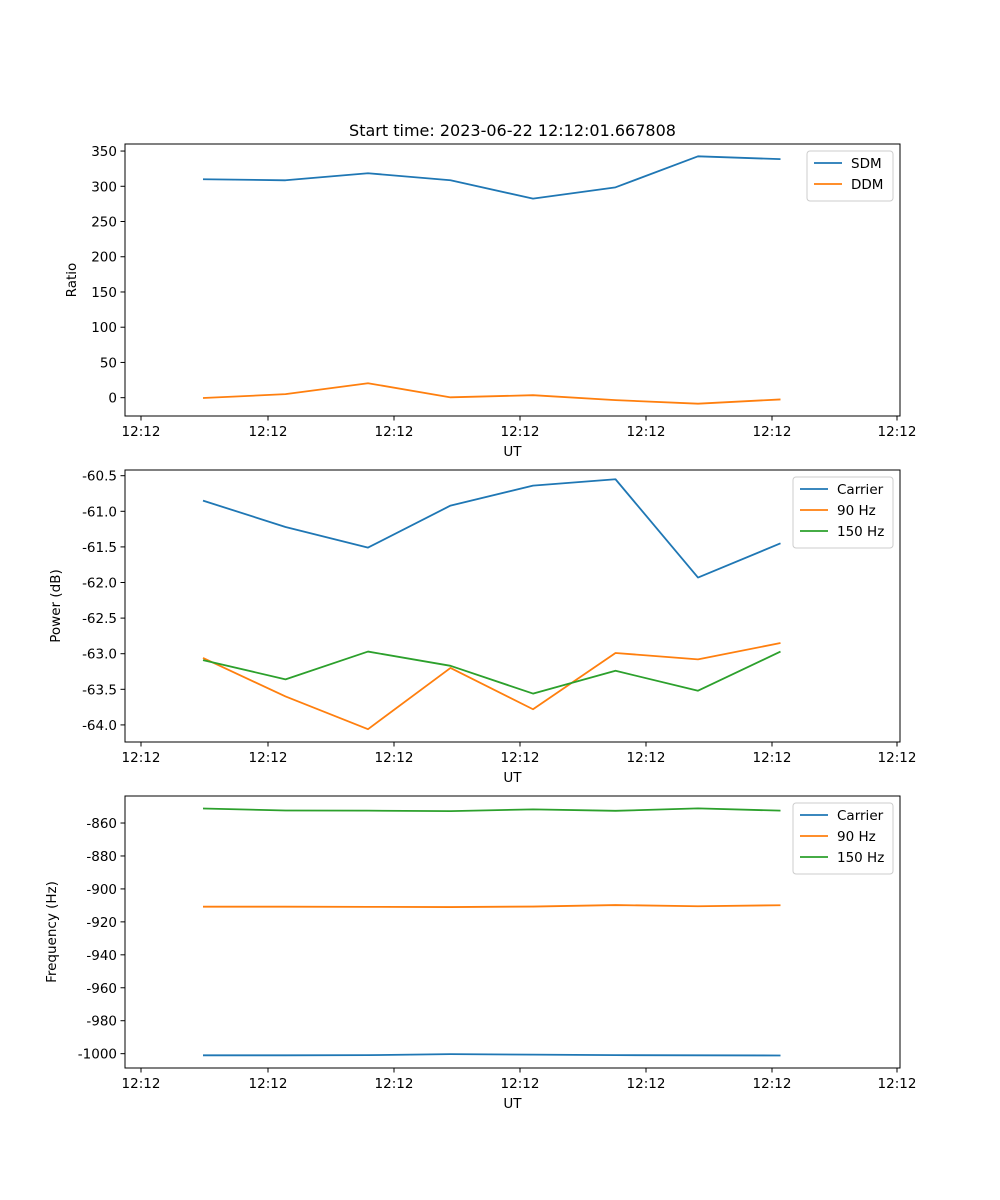 This screenshot has width=1000, height=1200. What do you see at coordinates (99, 690) in the screenshot?
I see `y-tick-label: -63.5` at bounding box center [99, 690].